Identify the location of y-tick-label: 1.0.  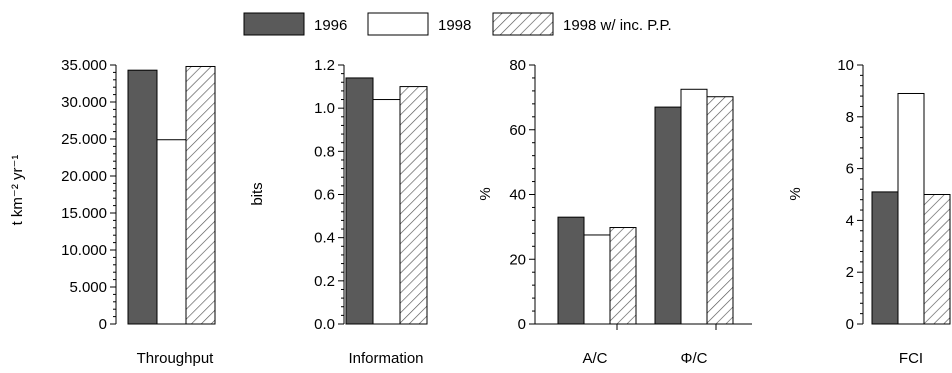
(324, 108).